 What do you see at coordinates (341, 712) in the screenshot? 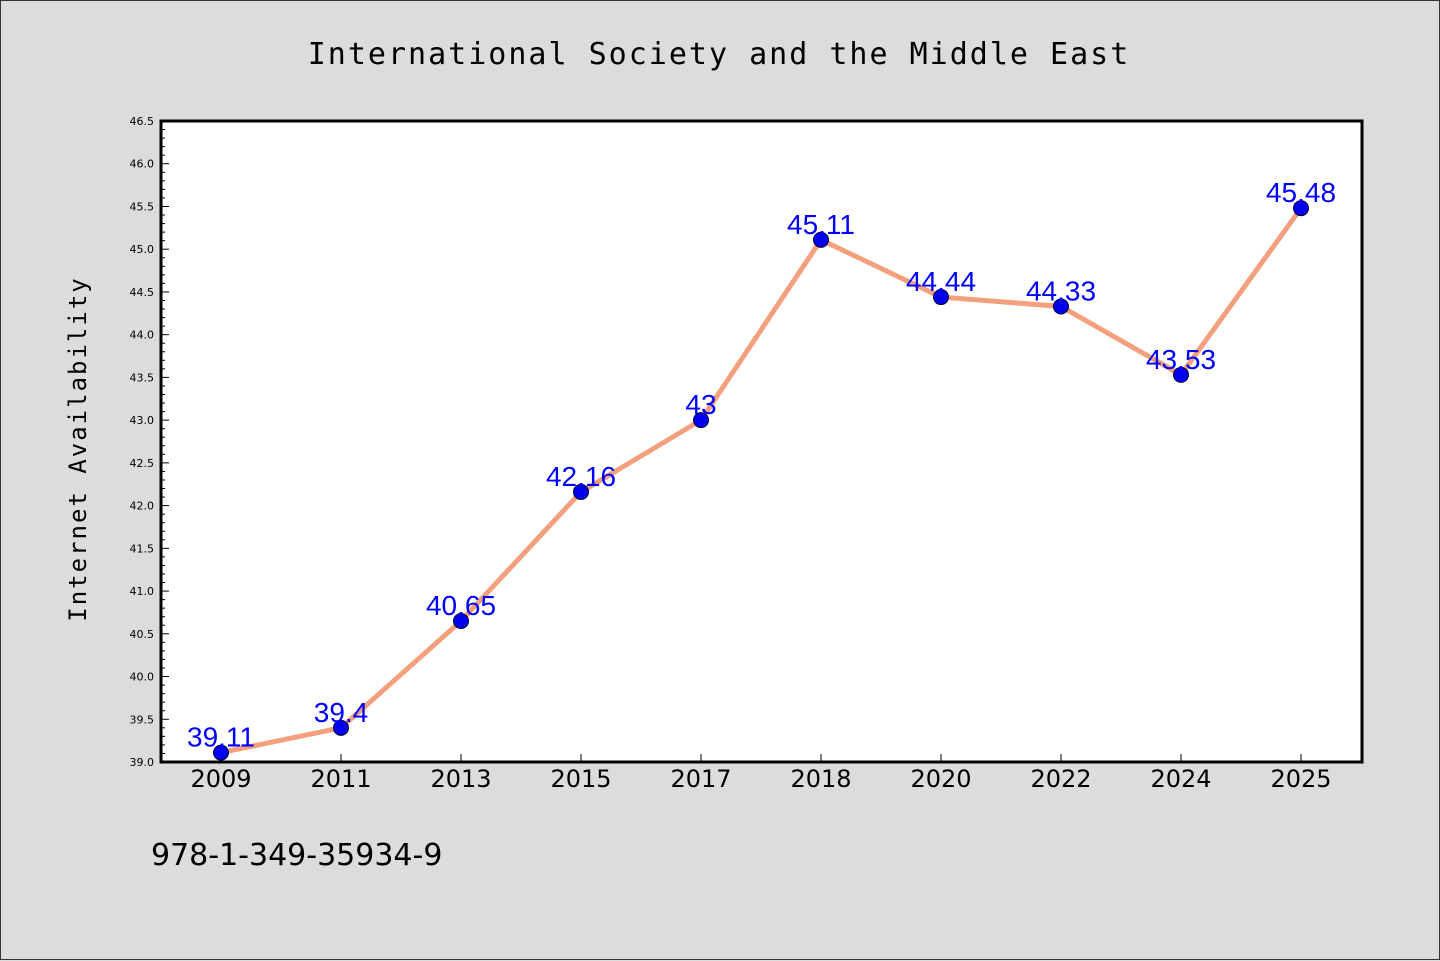
I see `data-label: 39.4` at bounding box center [341, 712].